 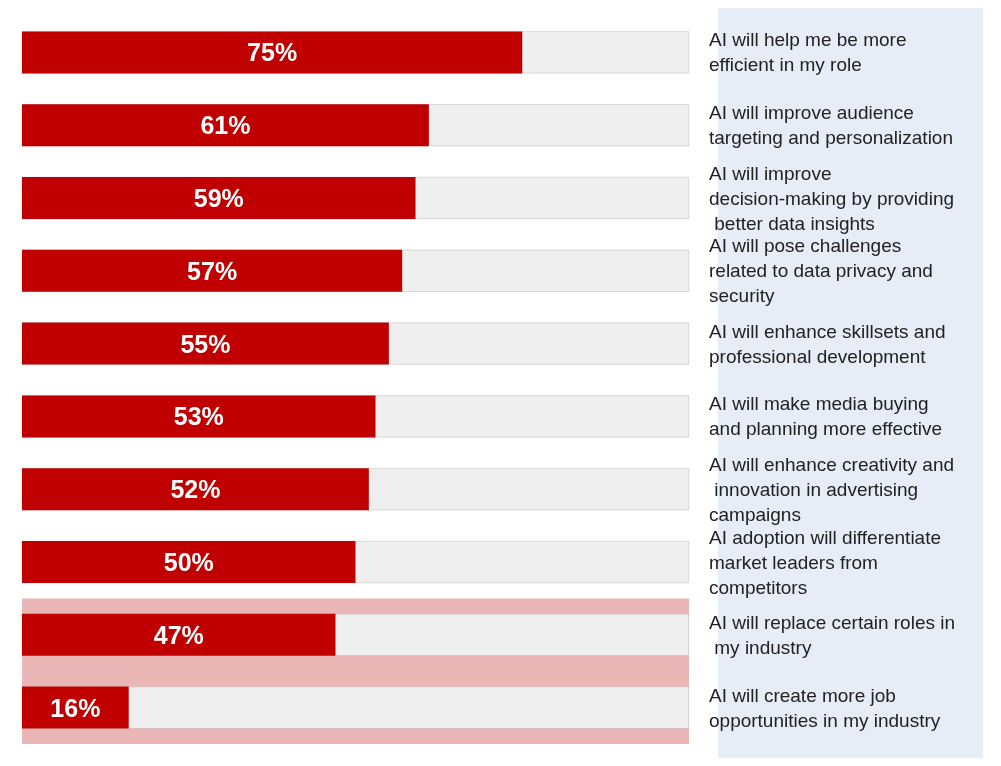 I want to click on data-label: 16%, so click(x=75, y=707).